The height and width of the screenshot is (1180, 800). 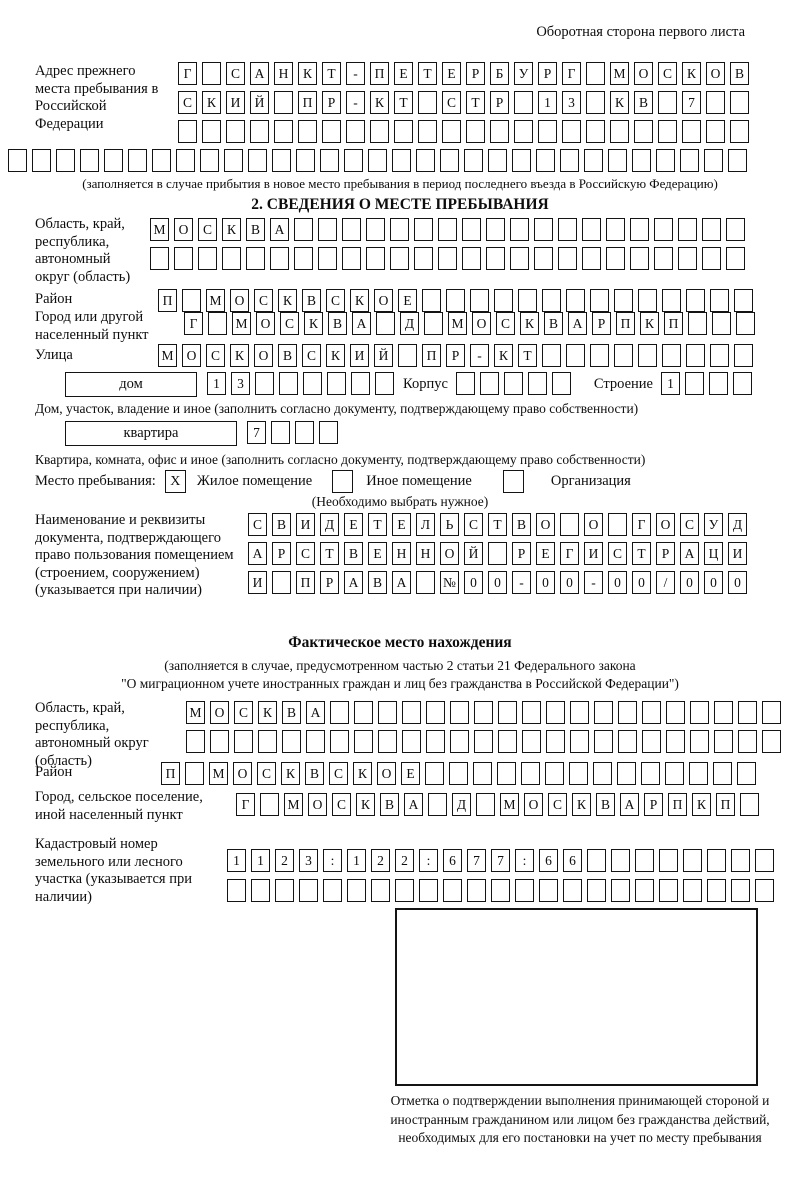 What do you see at coordinates (640, 32) in the screenshot?
I see `header-note: Оборотная сторона первого листа` at bounding box center [640, 32].